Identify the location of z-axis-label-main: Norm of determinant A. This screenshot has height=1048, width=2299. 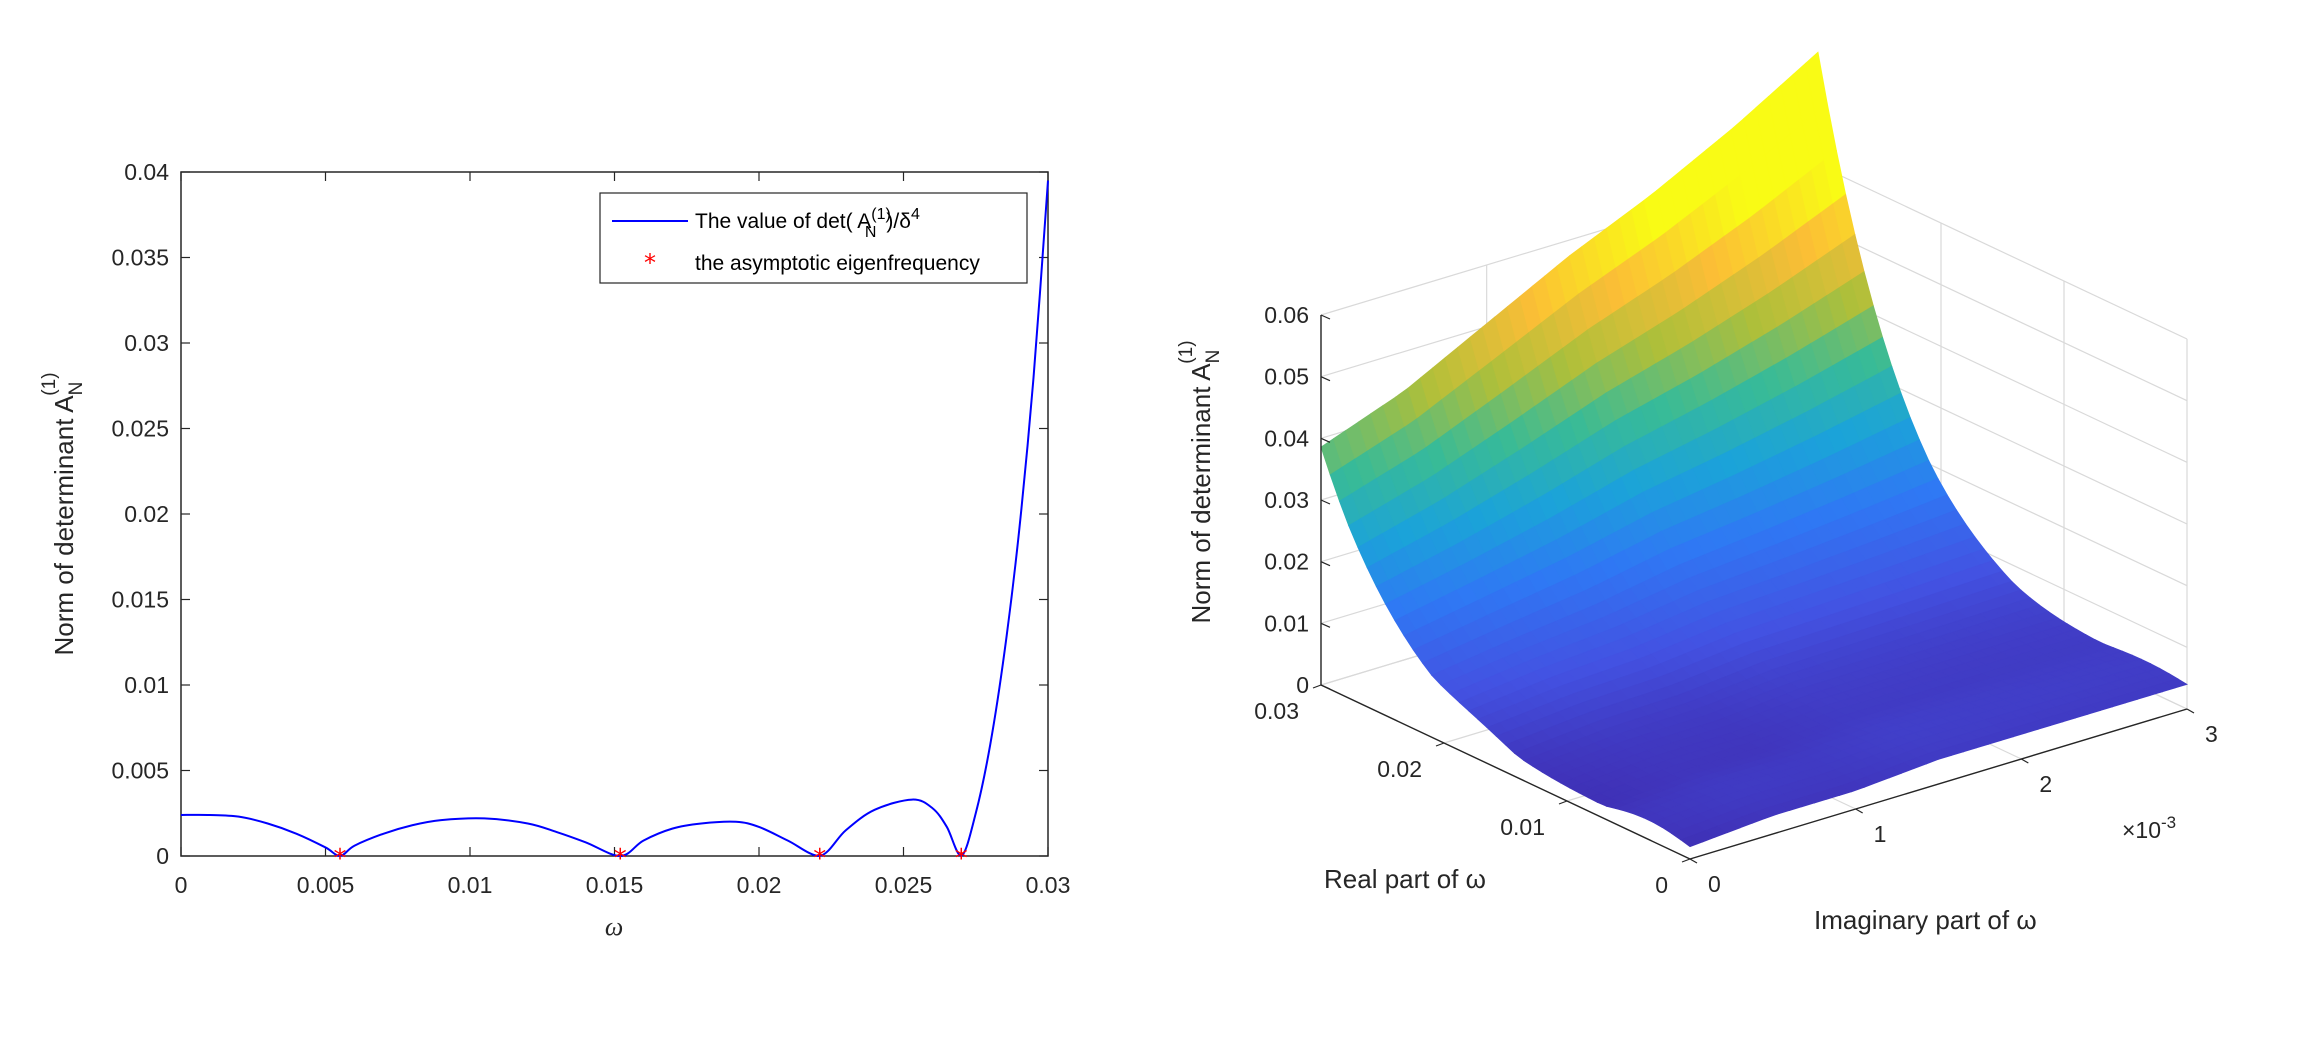
(1201, 493).